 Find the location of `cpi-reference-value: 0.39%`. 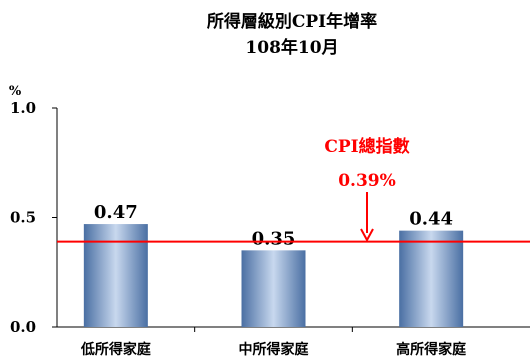

cpi-reference-value: 0.39% is located at coordinates (367, 181).